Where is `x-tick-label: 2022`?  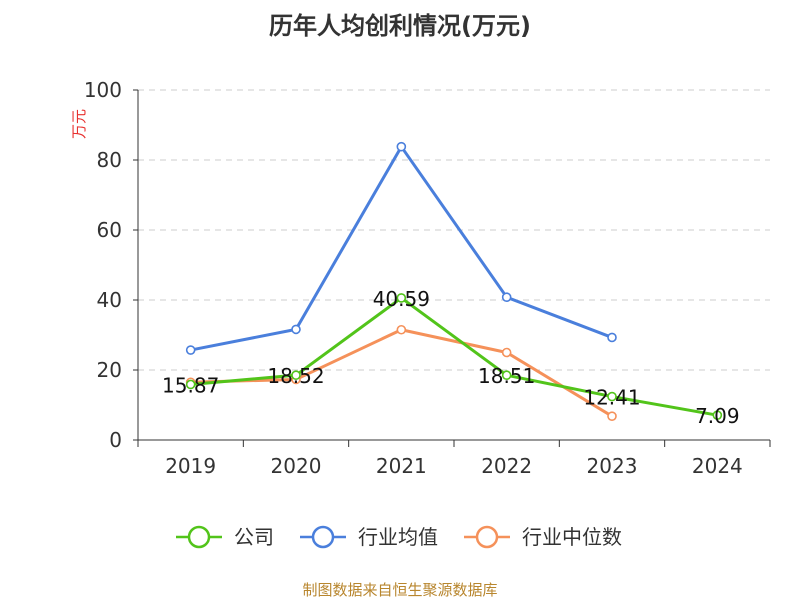
x-tick-label: 2022 is located at coordinates (506, 466).